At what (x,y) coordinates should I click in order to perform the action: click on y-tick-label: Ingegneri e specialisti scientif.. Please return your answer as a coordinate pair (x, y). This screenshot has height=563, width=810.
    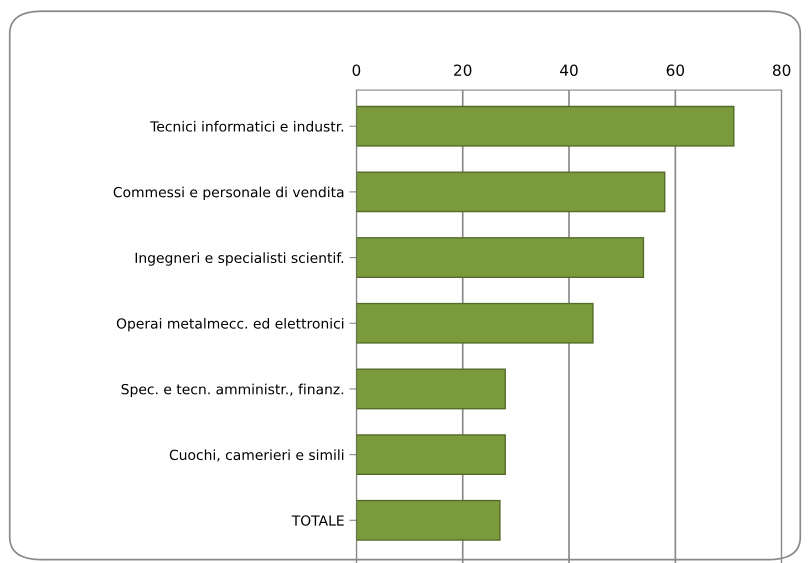
    Looking at the image, I should click on (240, 259).